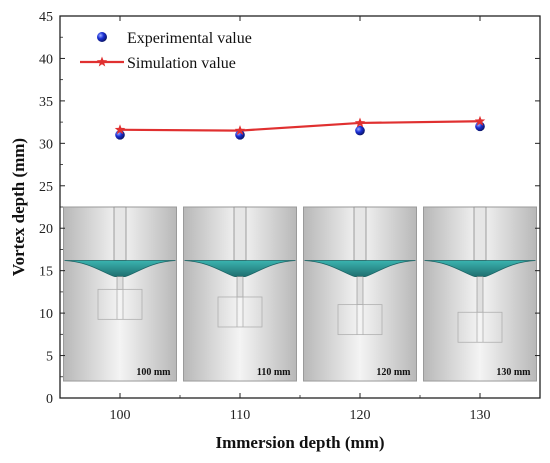  What do you see at coordinates (46, 59) in the screenshot?
I see `y-tick-label: 40` at bounding box center [46, 59].